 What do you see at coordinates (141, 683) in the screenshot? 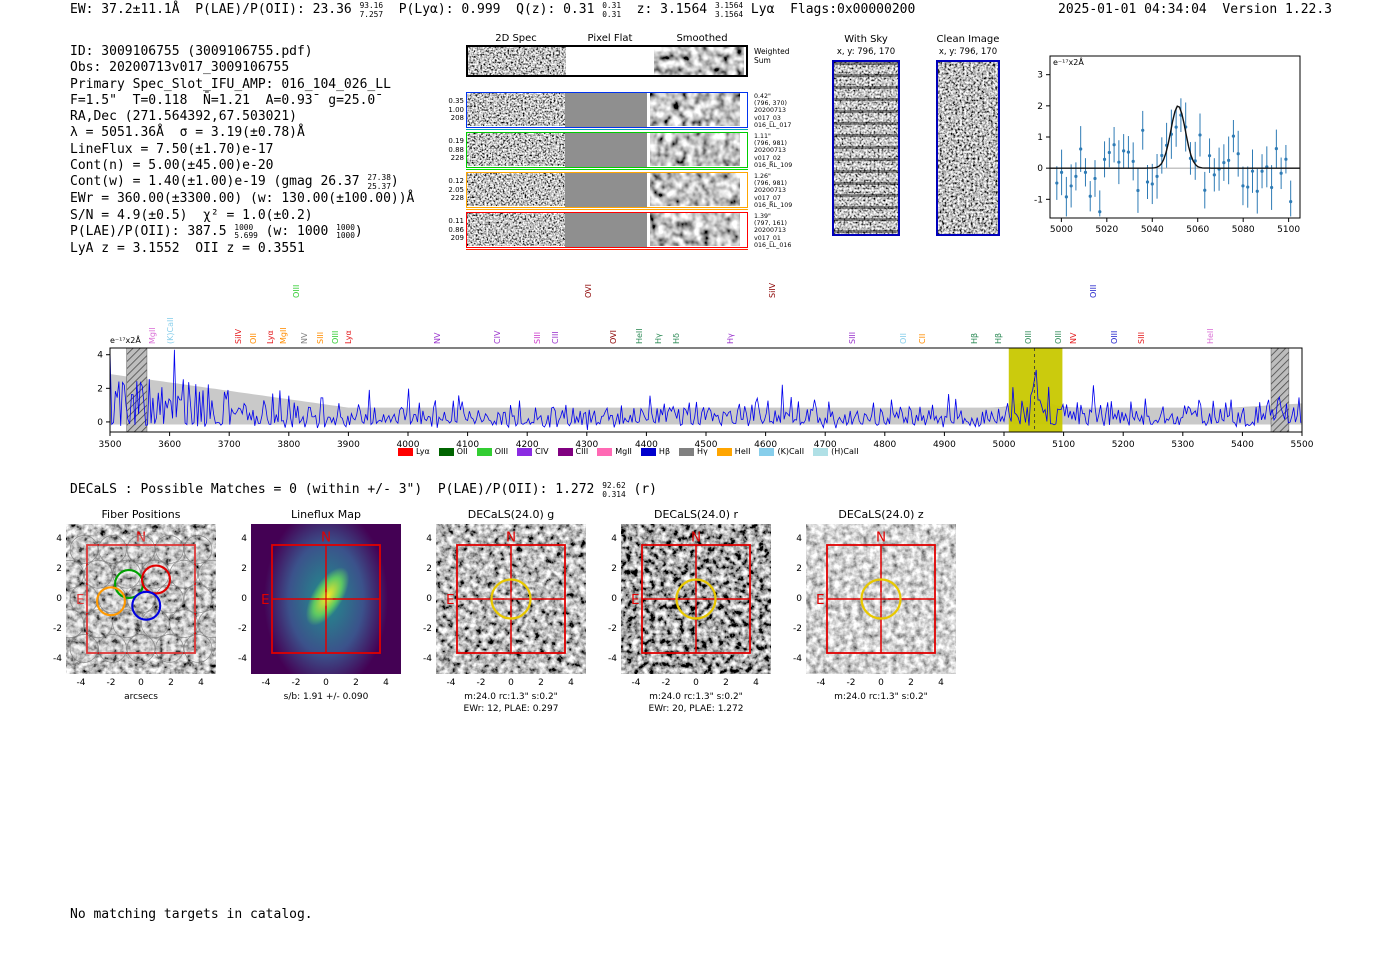
I see `cutout-x-tick: 0` at bounding box center [141, 683].